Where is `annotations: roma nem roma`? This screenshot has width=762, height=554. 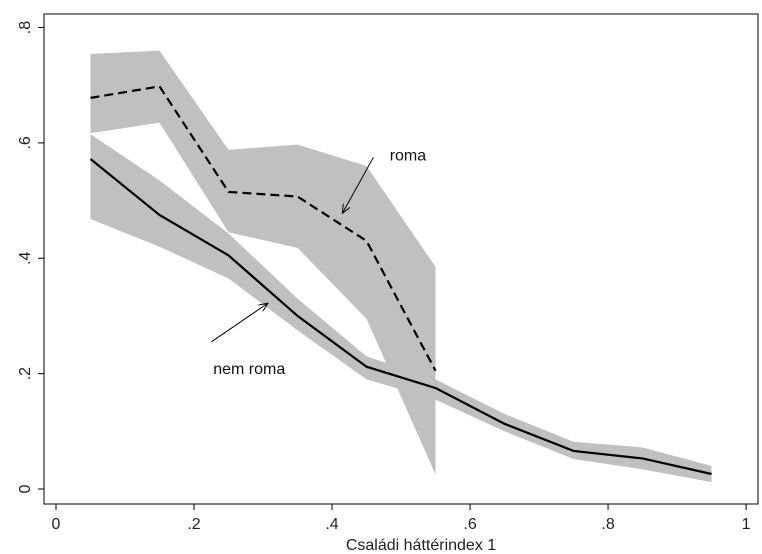 annotations: roma nem roma is located at coordinates (318, 262).